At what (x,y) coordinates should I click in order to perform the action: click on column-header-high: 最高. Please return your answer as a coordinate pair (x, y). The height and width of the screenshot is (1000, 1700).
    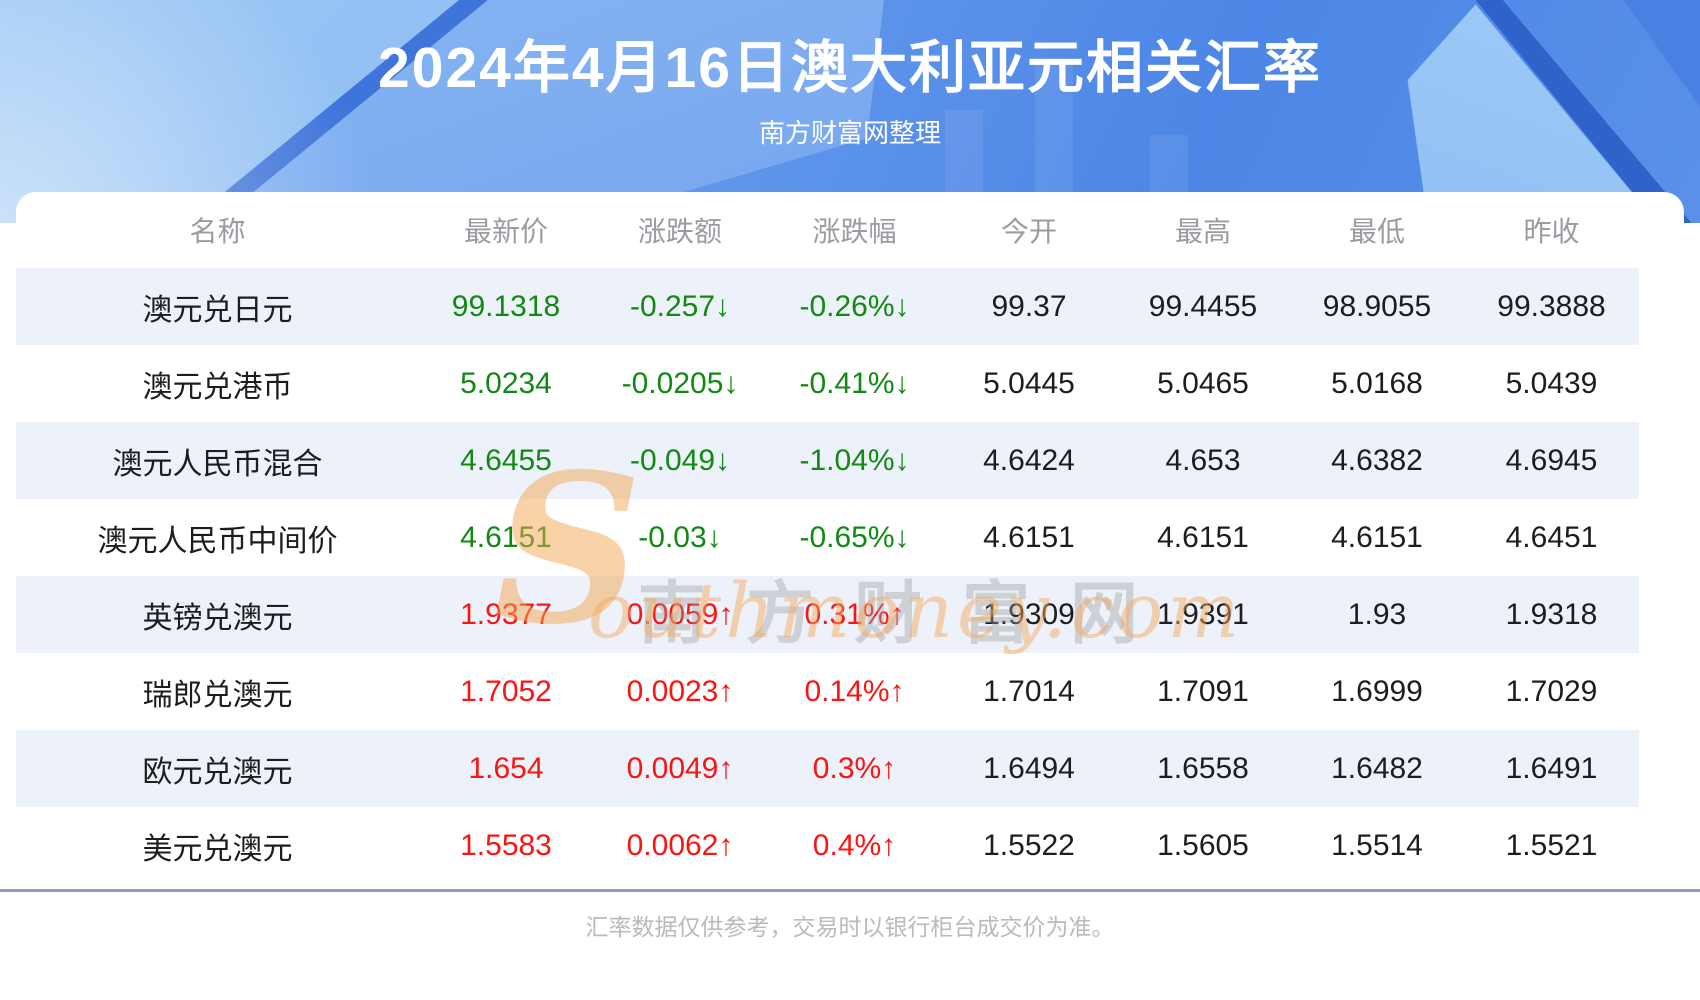
    Looking at the image, I should click on (1202, 231).